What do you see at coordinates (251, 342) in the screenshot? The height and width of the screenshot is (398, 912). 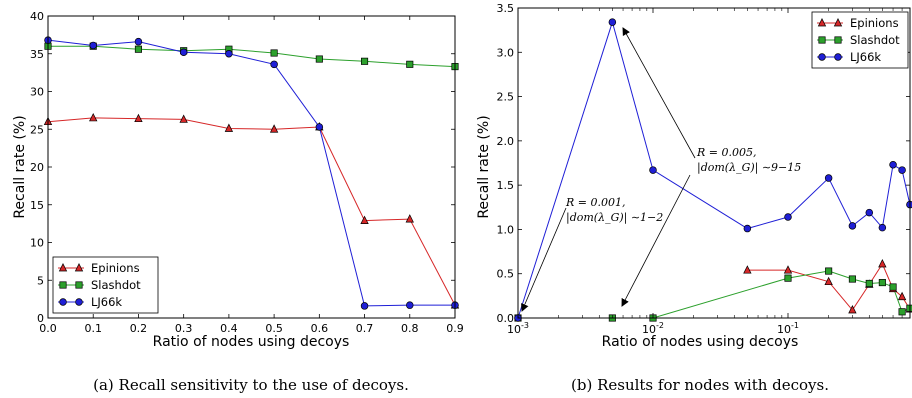 I see `x-axis-label-a: Ratio of nodes using decoys` at bounding box center [251, 342].